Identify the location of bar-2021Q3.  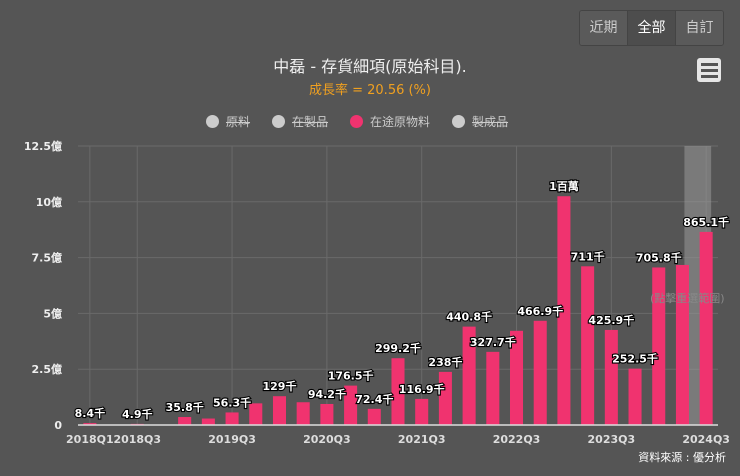
(422, 411).